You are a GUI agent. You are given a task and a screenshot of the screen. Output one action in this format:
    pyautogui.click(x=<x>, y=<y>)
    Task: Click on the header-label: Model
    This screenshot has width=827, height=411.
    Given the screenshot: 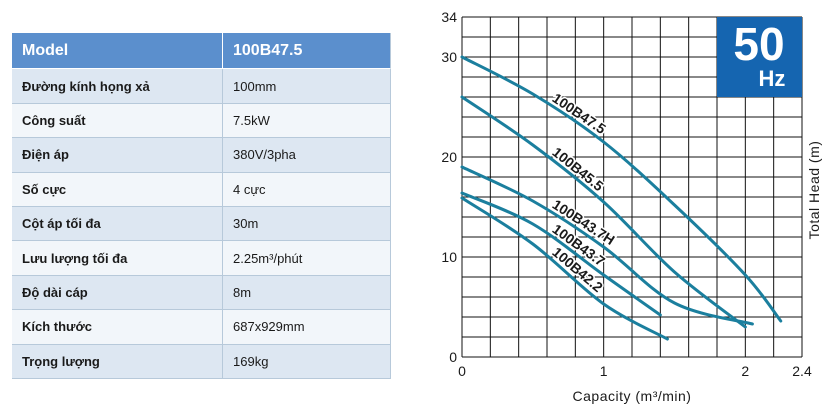 What is the action you would take?
    pyautogui.click(x=117, y=51)
    